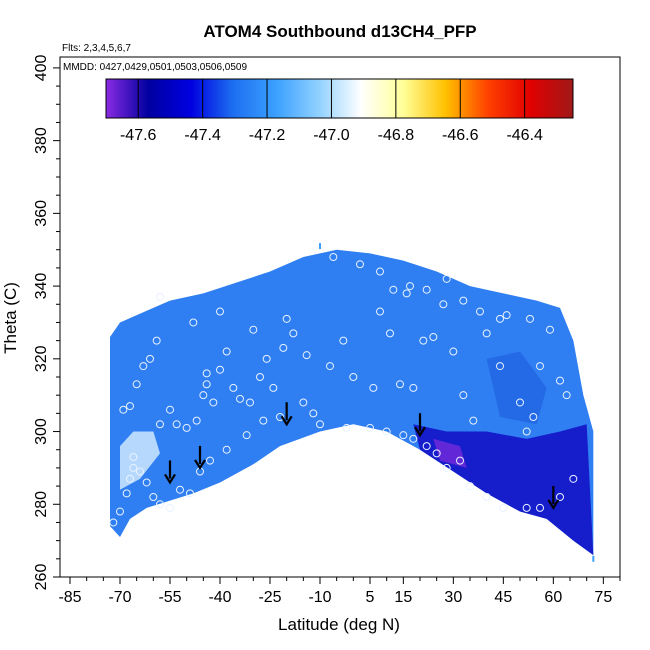 This screenshot has height=650, width=650. What do you see at coordinates (41, 286) in the screenshot?
I see `y-tick-label: 340` at bounding box center [41, 286].